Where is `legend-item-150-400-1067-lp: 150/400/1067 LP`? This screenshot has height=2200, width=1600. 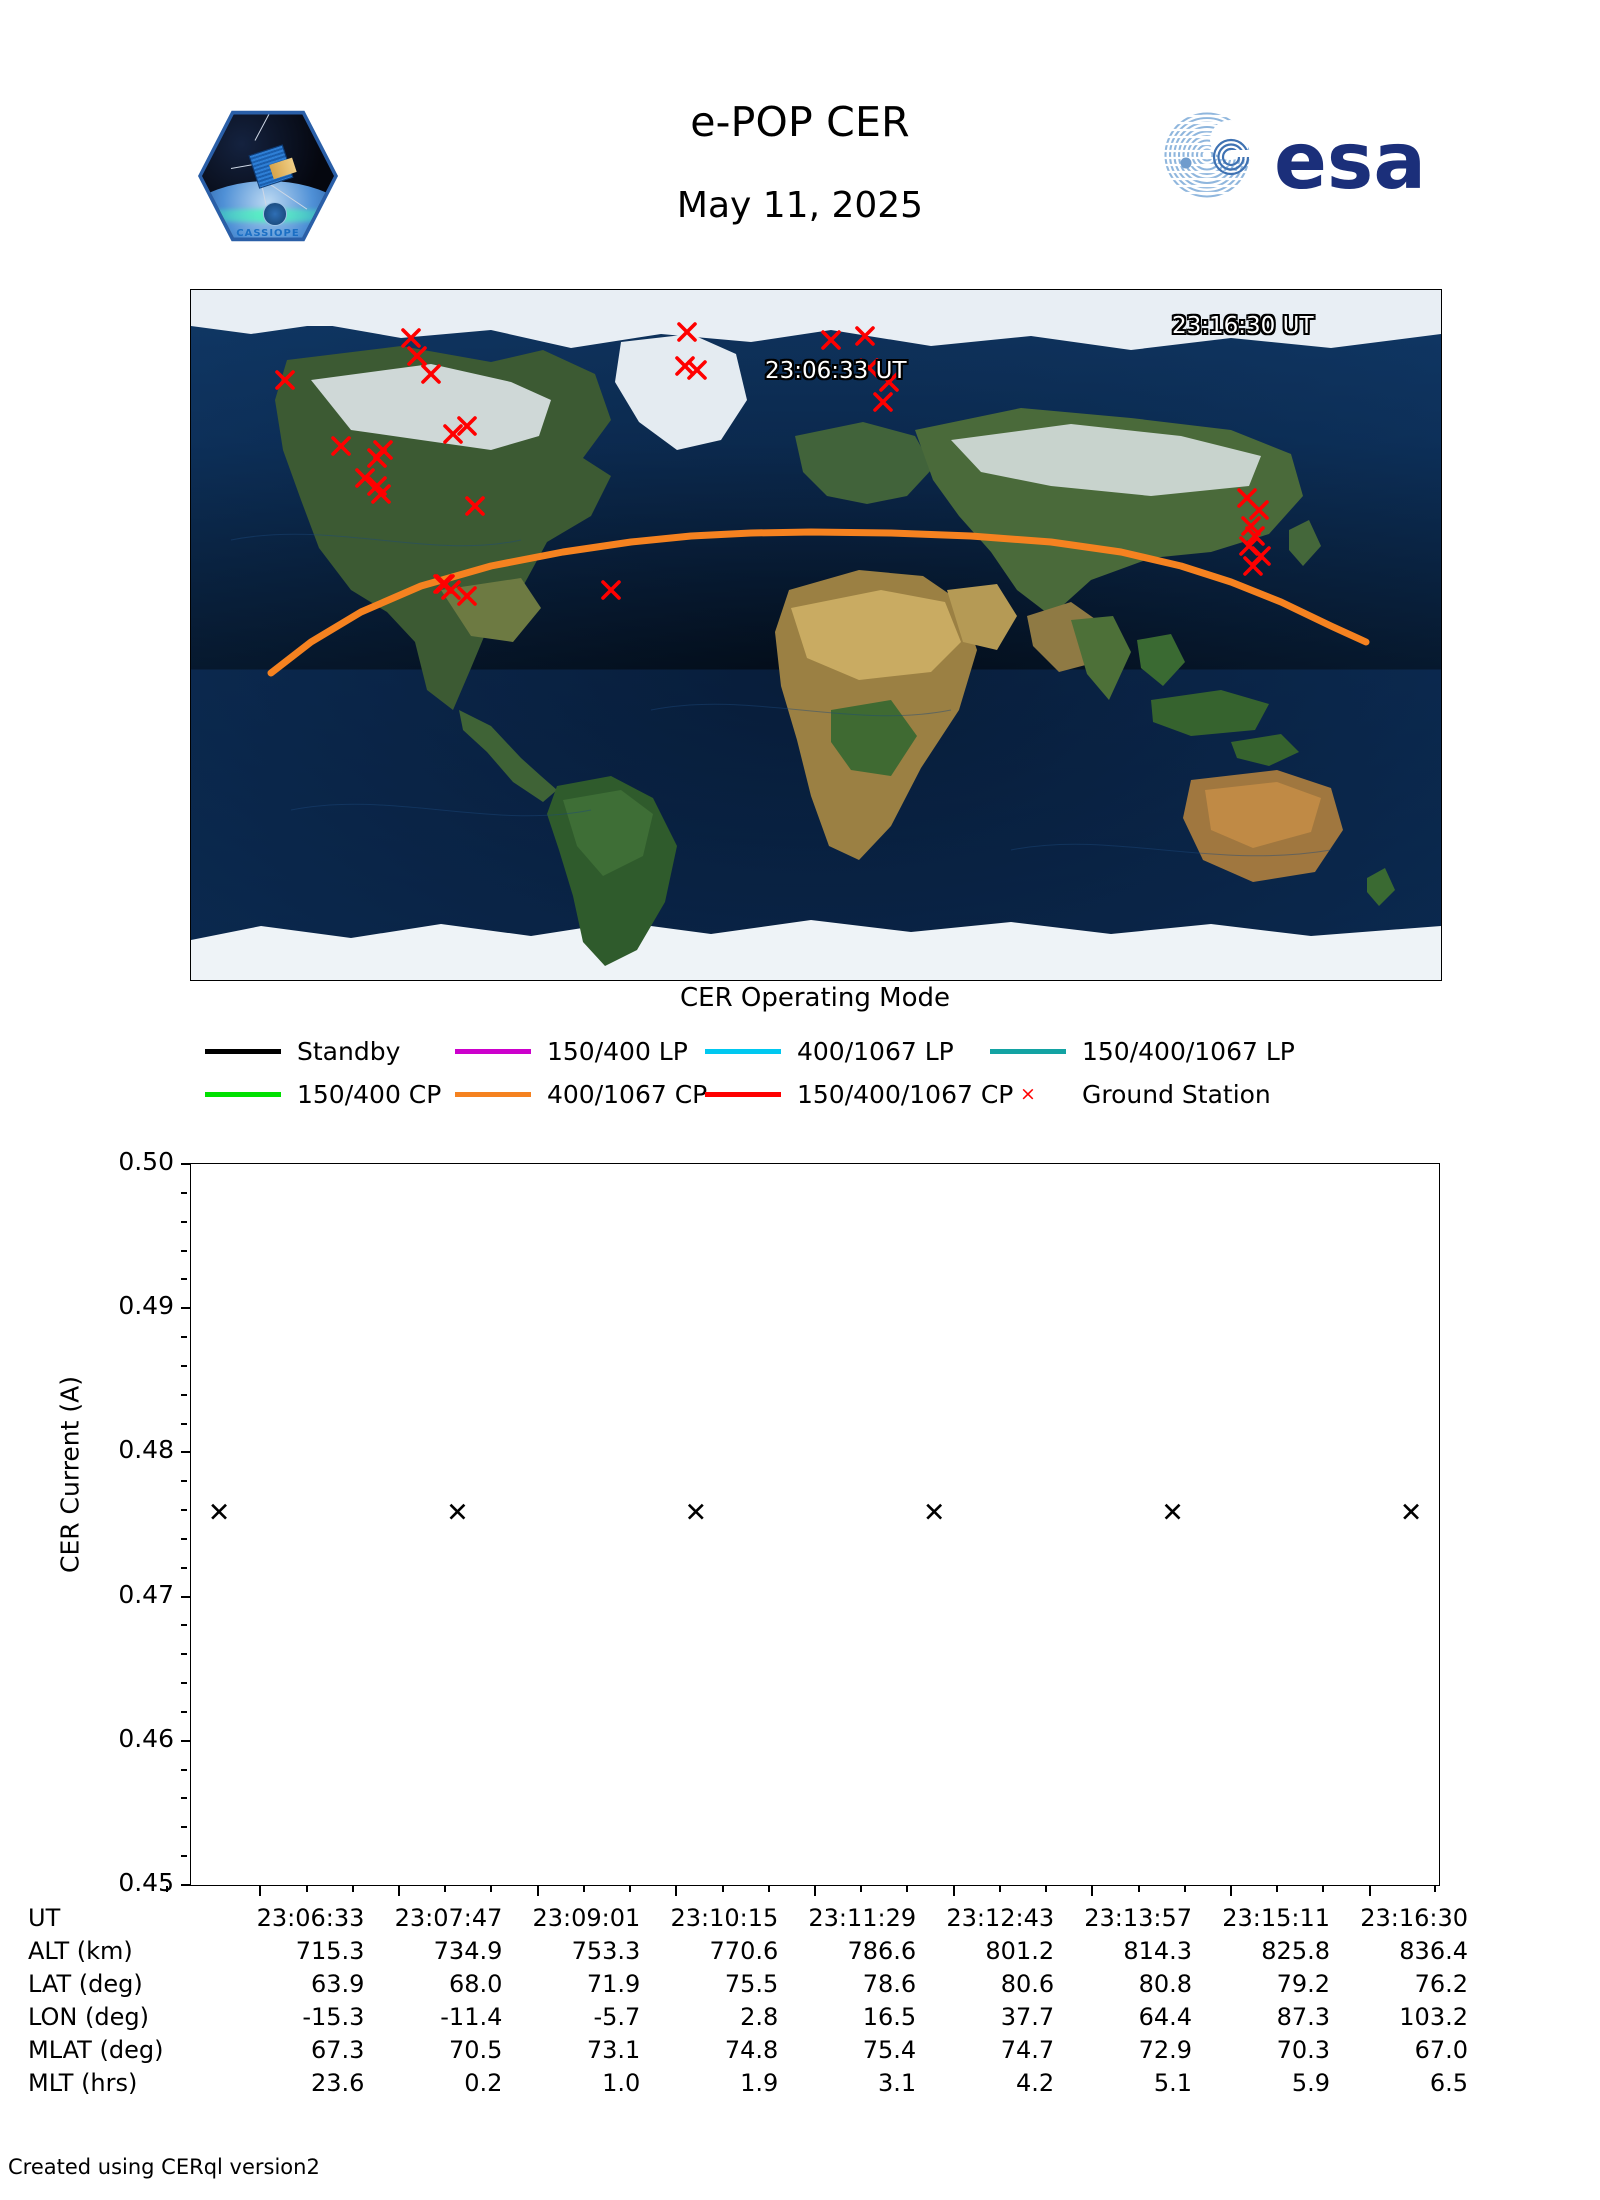
legend-item-150-400-1067-lp: 150/400/1067 LP is located at coordinates (1142, 1051).